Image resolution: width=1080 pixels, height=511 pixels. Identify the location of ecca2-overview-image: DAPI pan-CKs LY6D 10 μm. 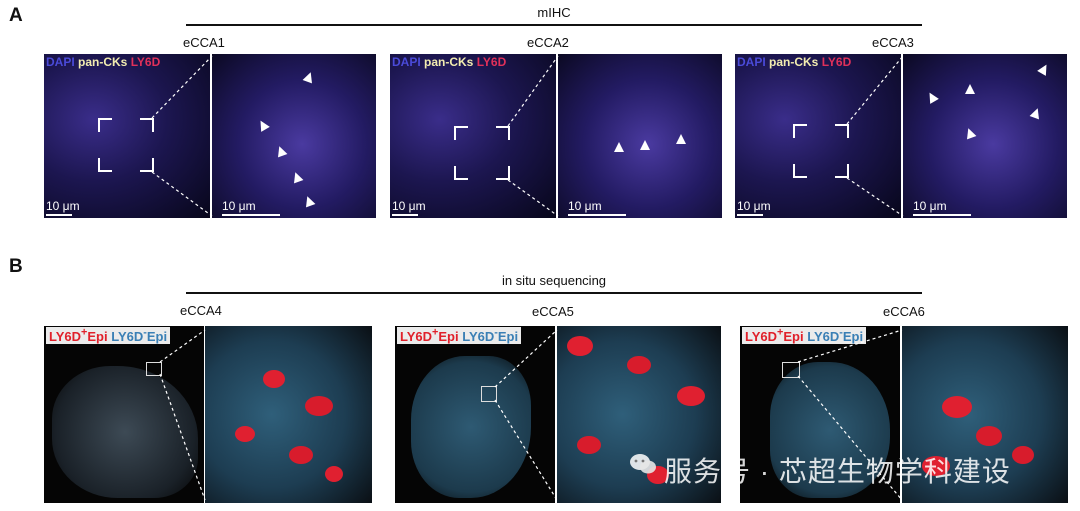
(473, 136).